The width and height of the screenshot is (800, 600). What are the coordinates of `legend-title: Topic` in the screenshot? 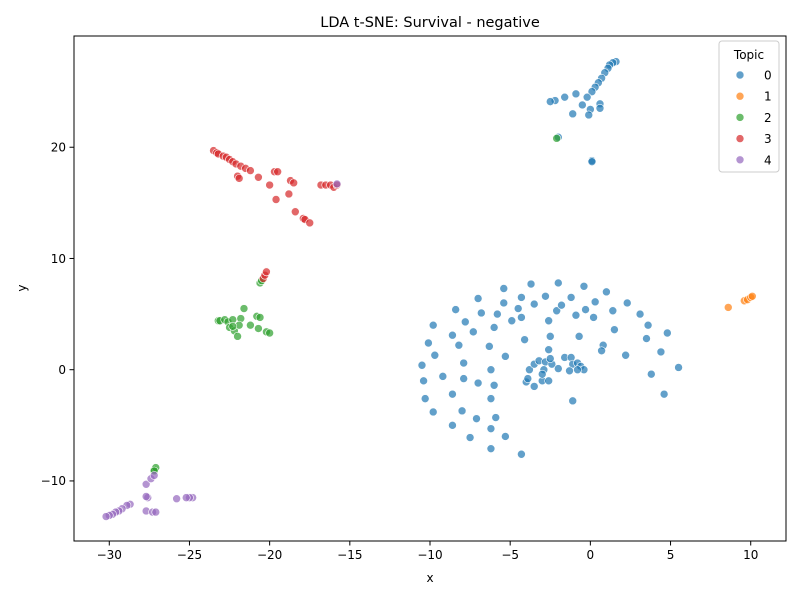 It's located at (748, 55).